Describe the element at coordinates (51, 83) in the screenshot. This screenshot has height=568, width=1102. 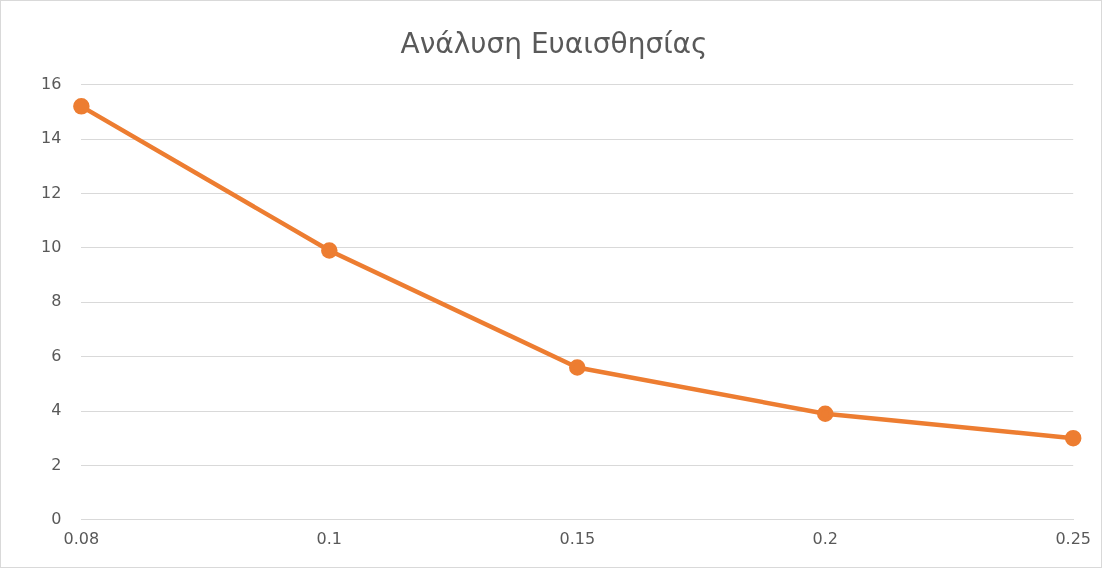
I see `y-tick-label: 16` at that location.